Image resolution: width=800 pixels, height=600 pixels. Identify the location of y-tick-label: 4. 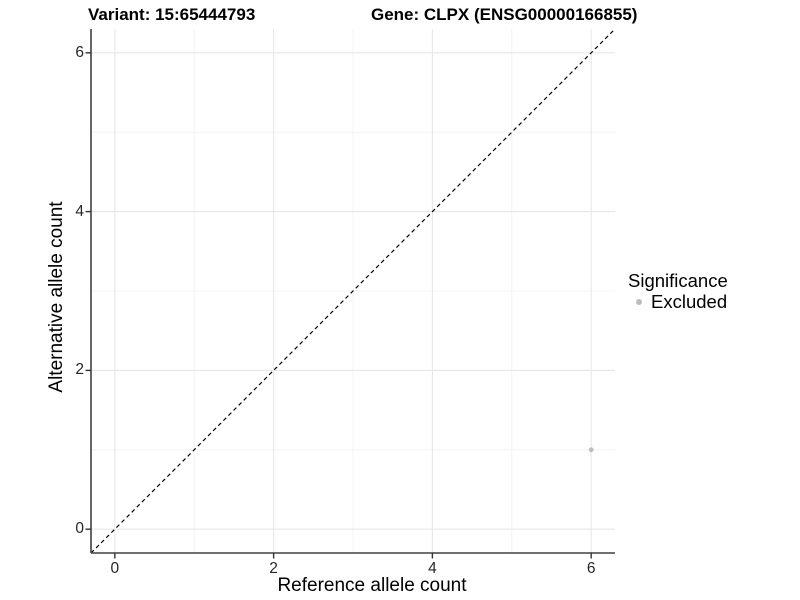
(79, 211).